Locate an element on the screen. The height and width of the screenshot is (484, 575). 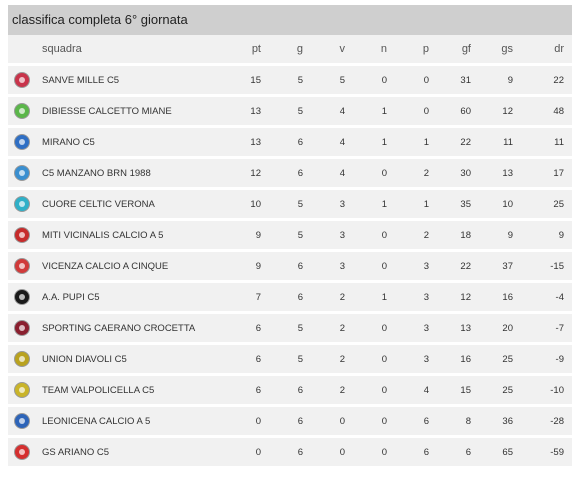
mirano-logo-icon is located at coordinates (22, 142).